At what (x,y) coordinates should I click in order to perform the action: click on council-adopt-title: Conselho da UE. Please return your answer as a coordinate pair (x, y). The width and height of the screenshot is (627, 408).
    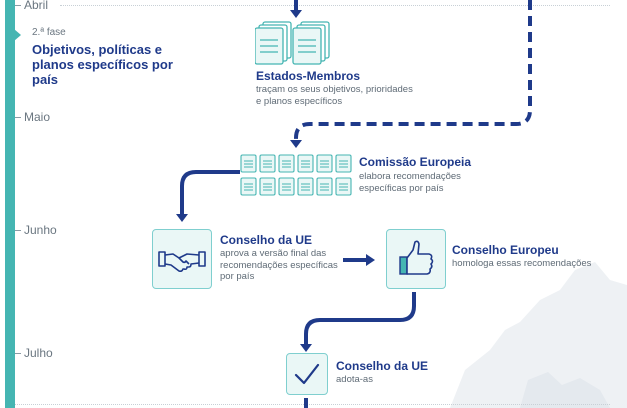
    Looking at the image, I should click on (382, 366).